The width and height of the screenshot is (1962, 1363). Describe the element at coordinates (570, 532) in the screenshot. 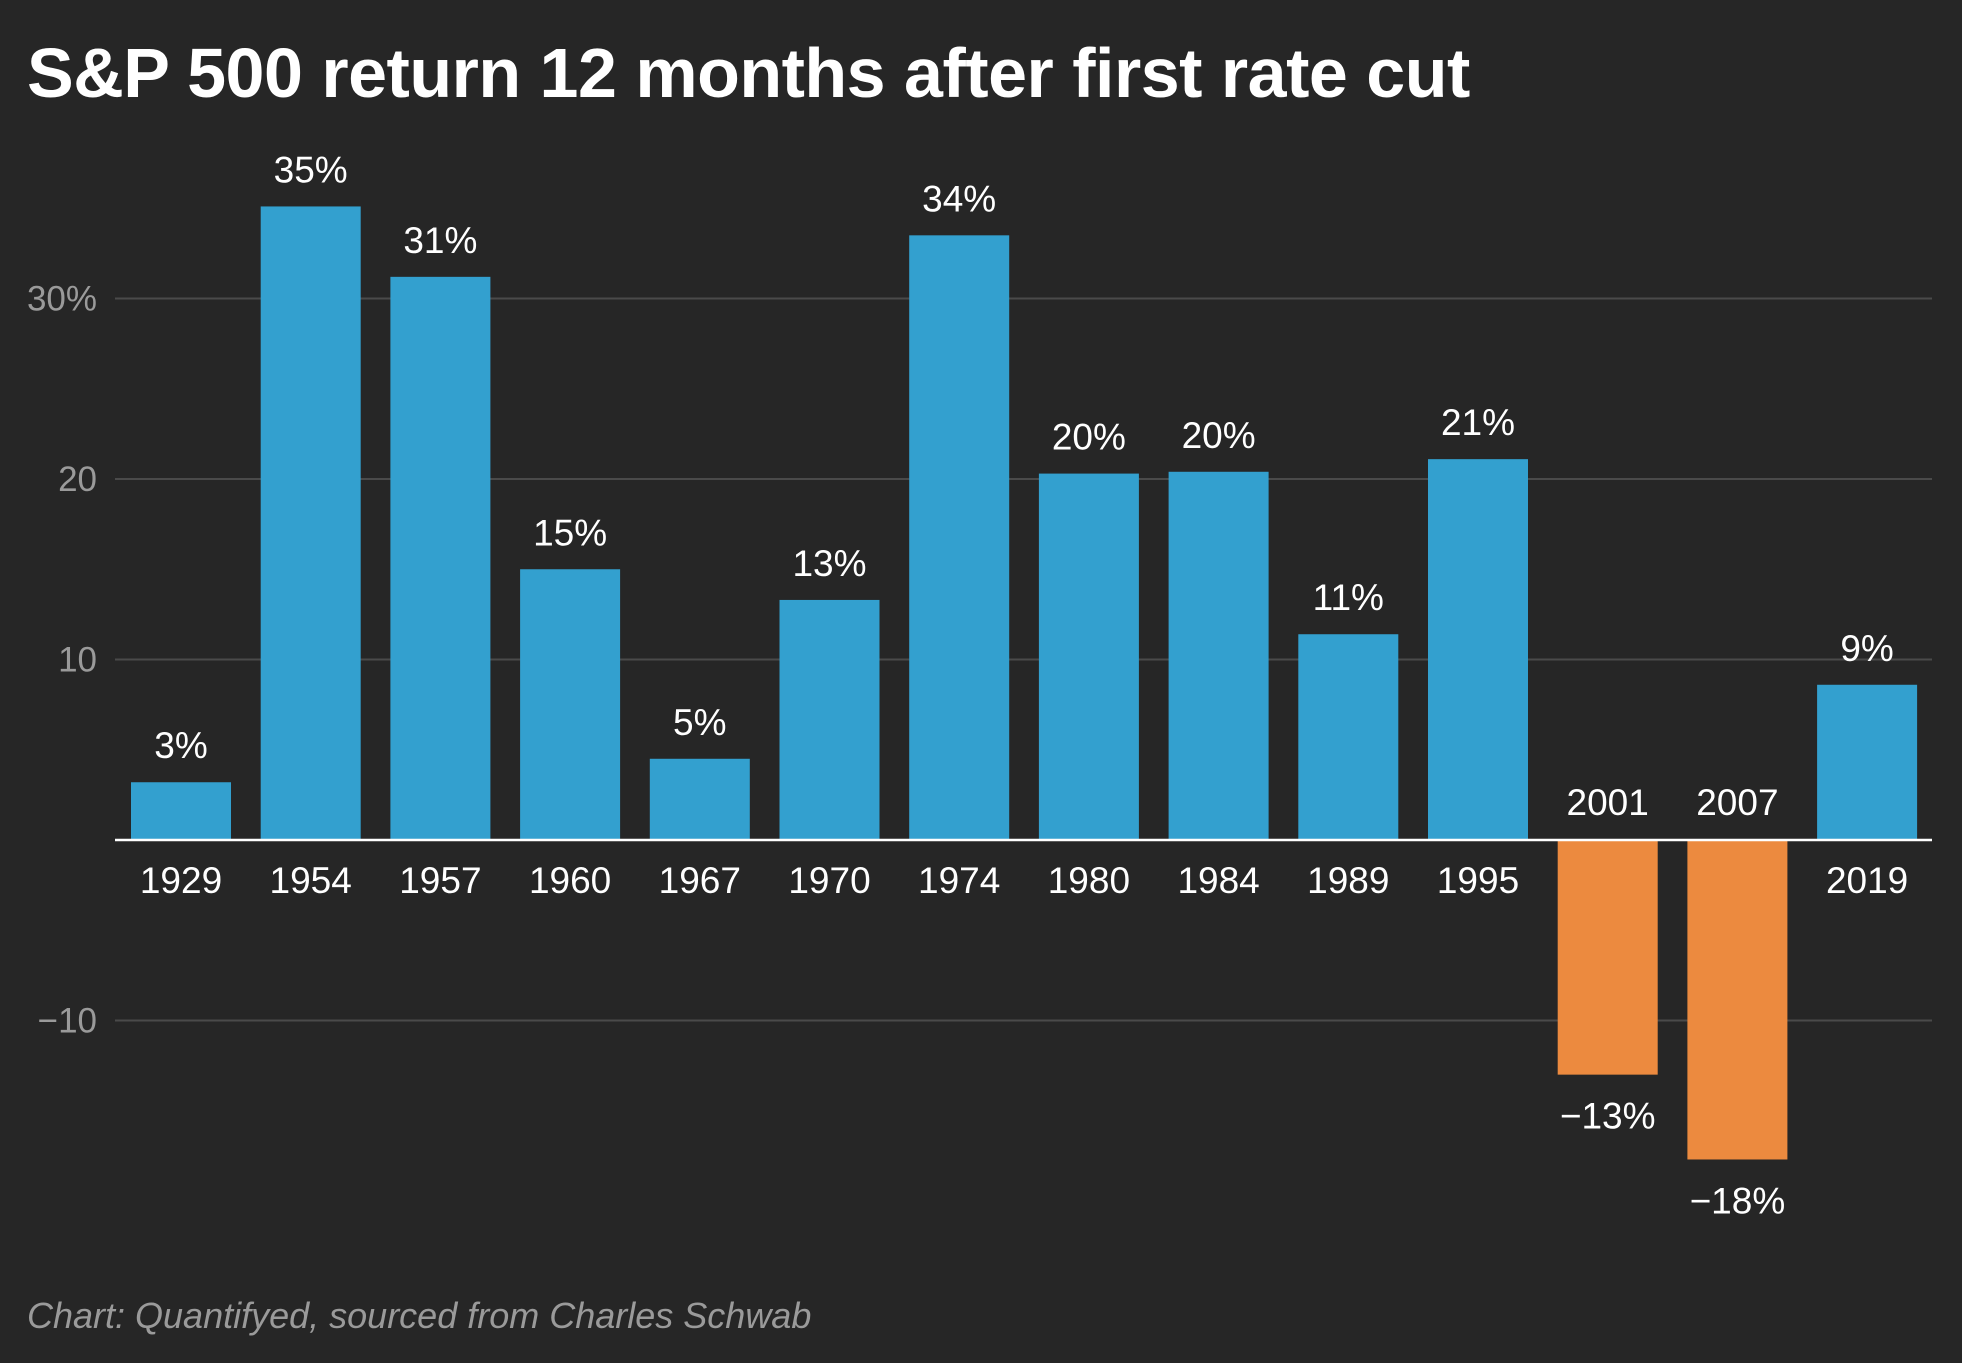

I see `data-label: 15%` at that location.